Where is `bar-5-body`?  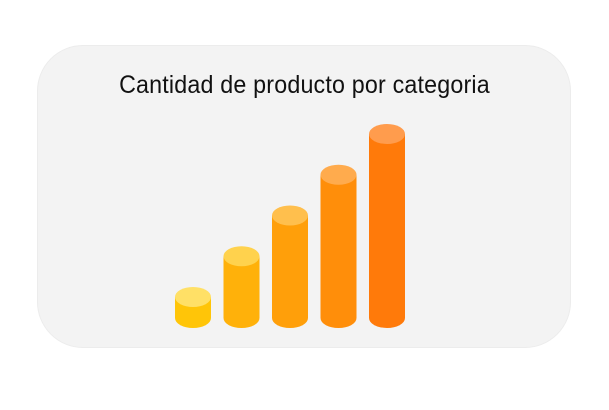 bar-5-body is located at coordinates (387, 226).